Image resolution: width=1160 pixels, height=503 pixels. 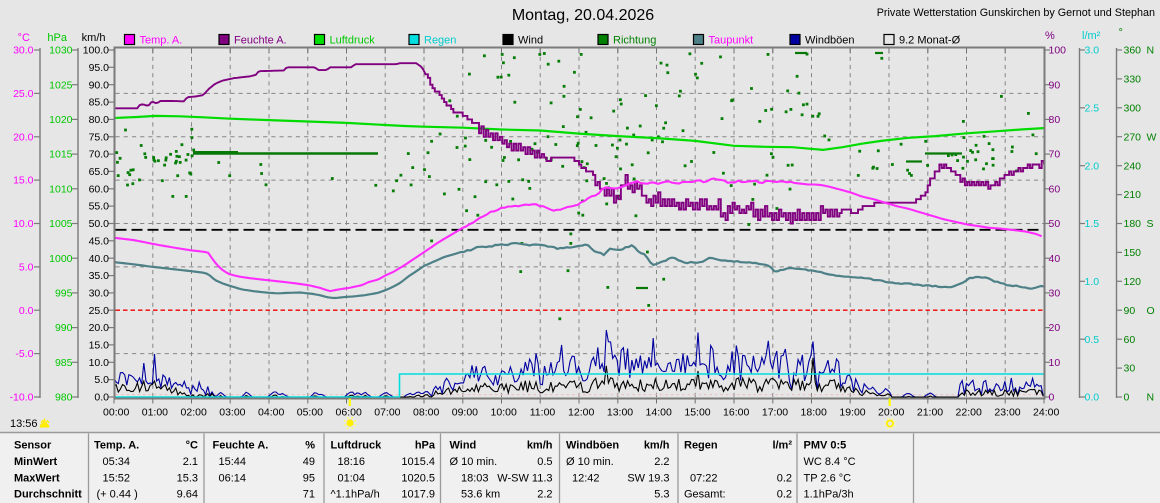 I want to click on svg-text: 0.0, so click(x=101, y=398).